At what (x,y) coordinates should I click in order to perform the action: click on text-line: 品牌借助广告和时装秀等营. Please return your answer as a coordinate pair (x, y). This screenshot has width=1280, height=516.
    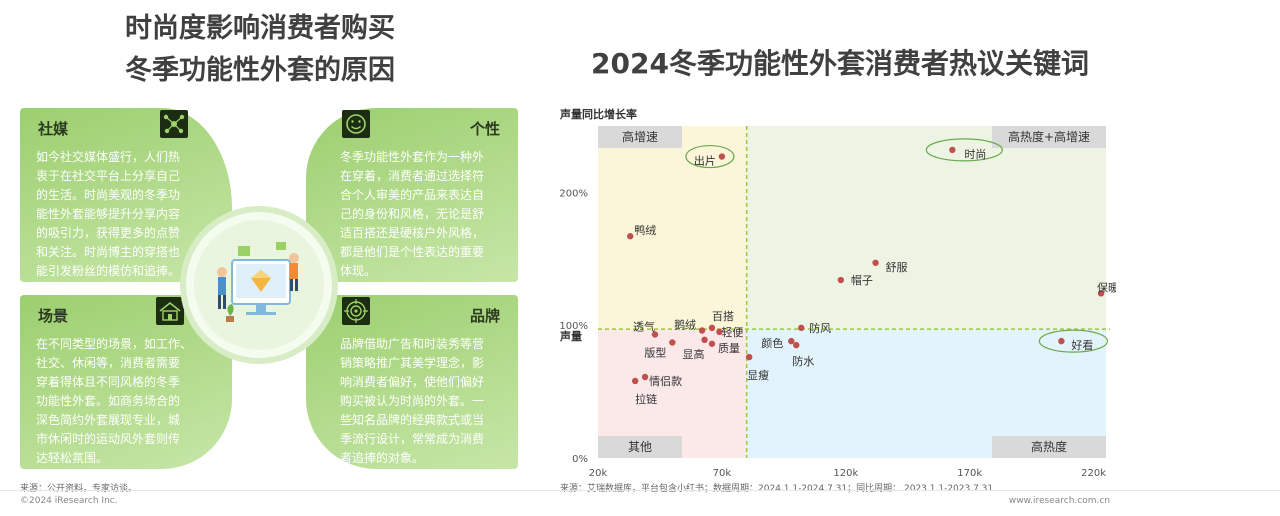
    Looking at the image, I should click on (412, 344).